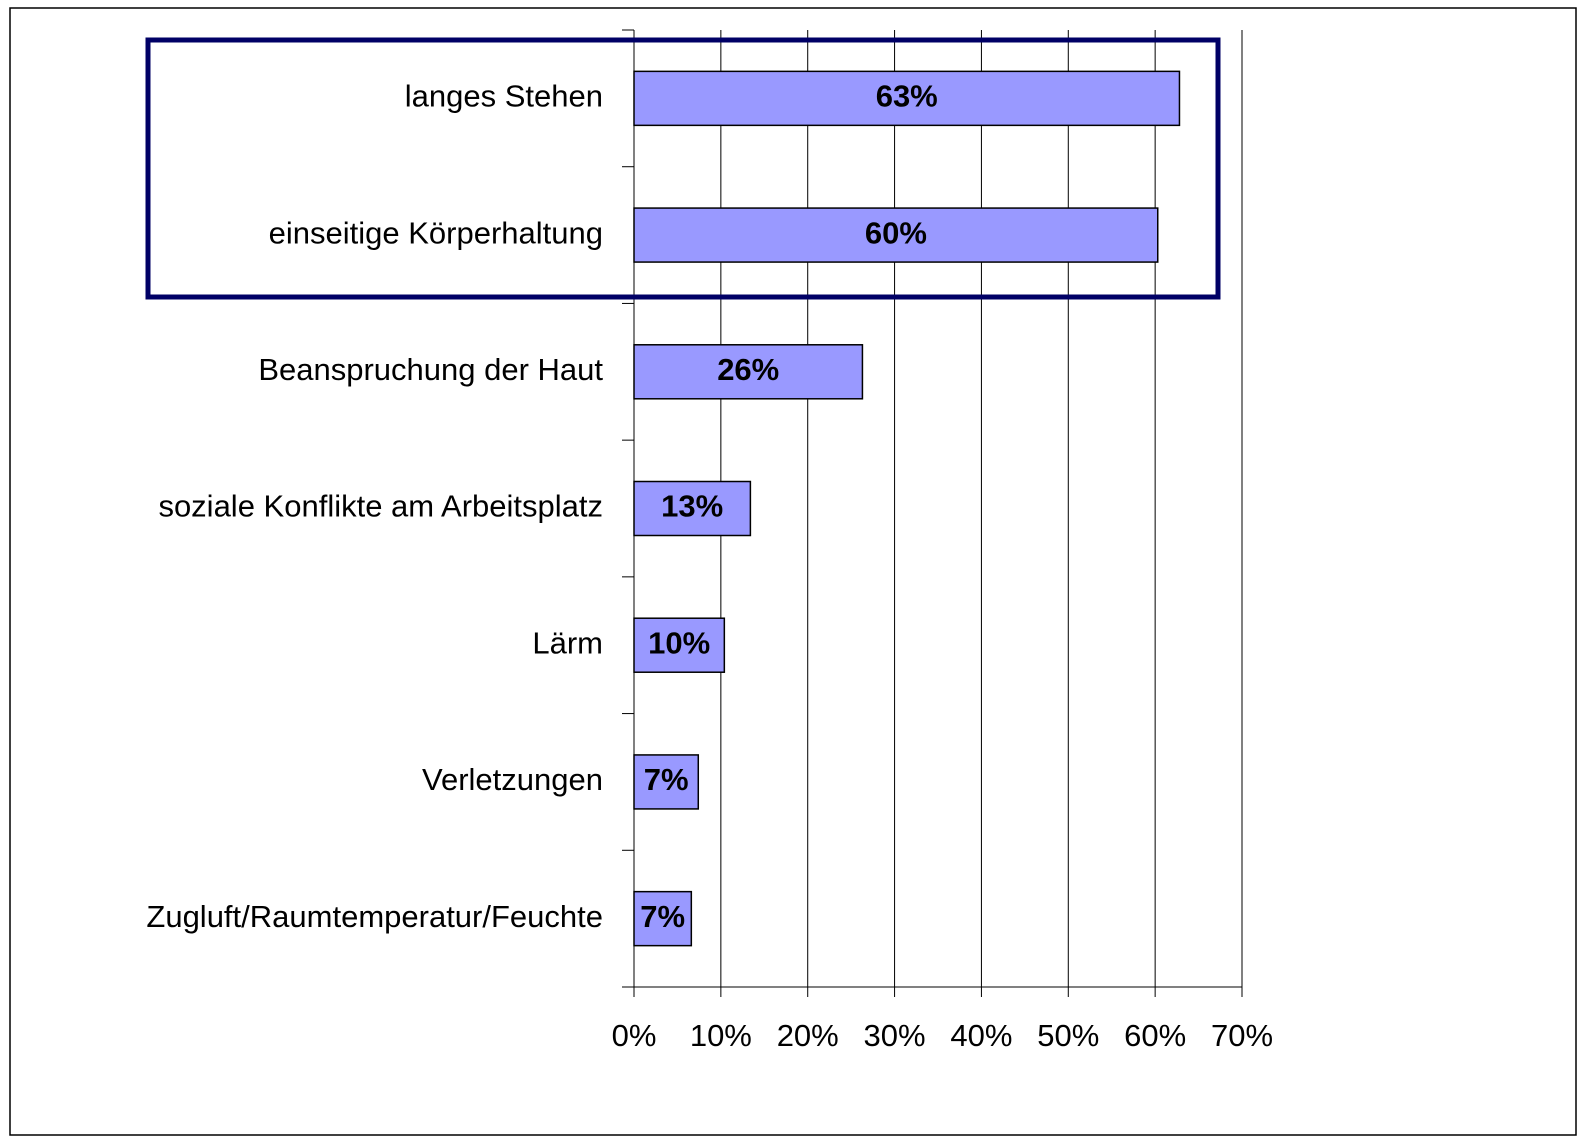  What do you see at coordinates (567, 642) in the screenshot?
I see `y-tick-label: Lärm` at bounding box center [567, 642].